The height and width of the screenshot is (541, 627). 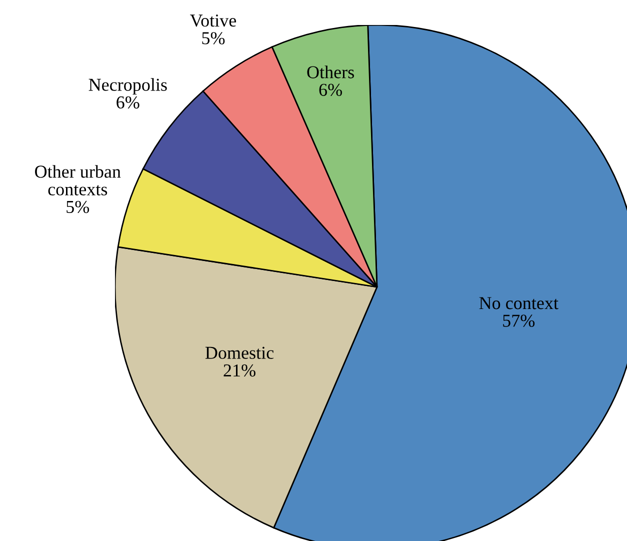 I want to click on data-label: 21%, so click(x=240, y=370).